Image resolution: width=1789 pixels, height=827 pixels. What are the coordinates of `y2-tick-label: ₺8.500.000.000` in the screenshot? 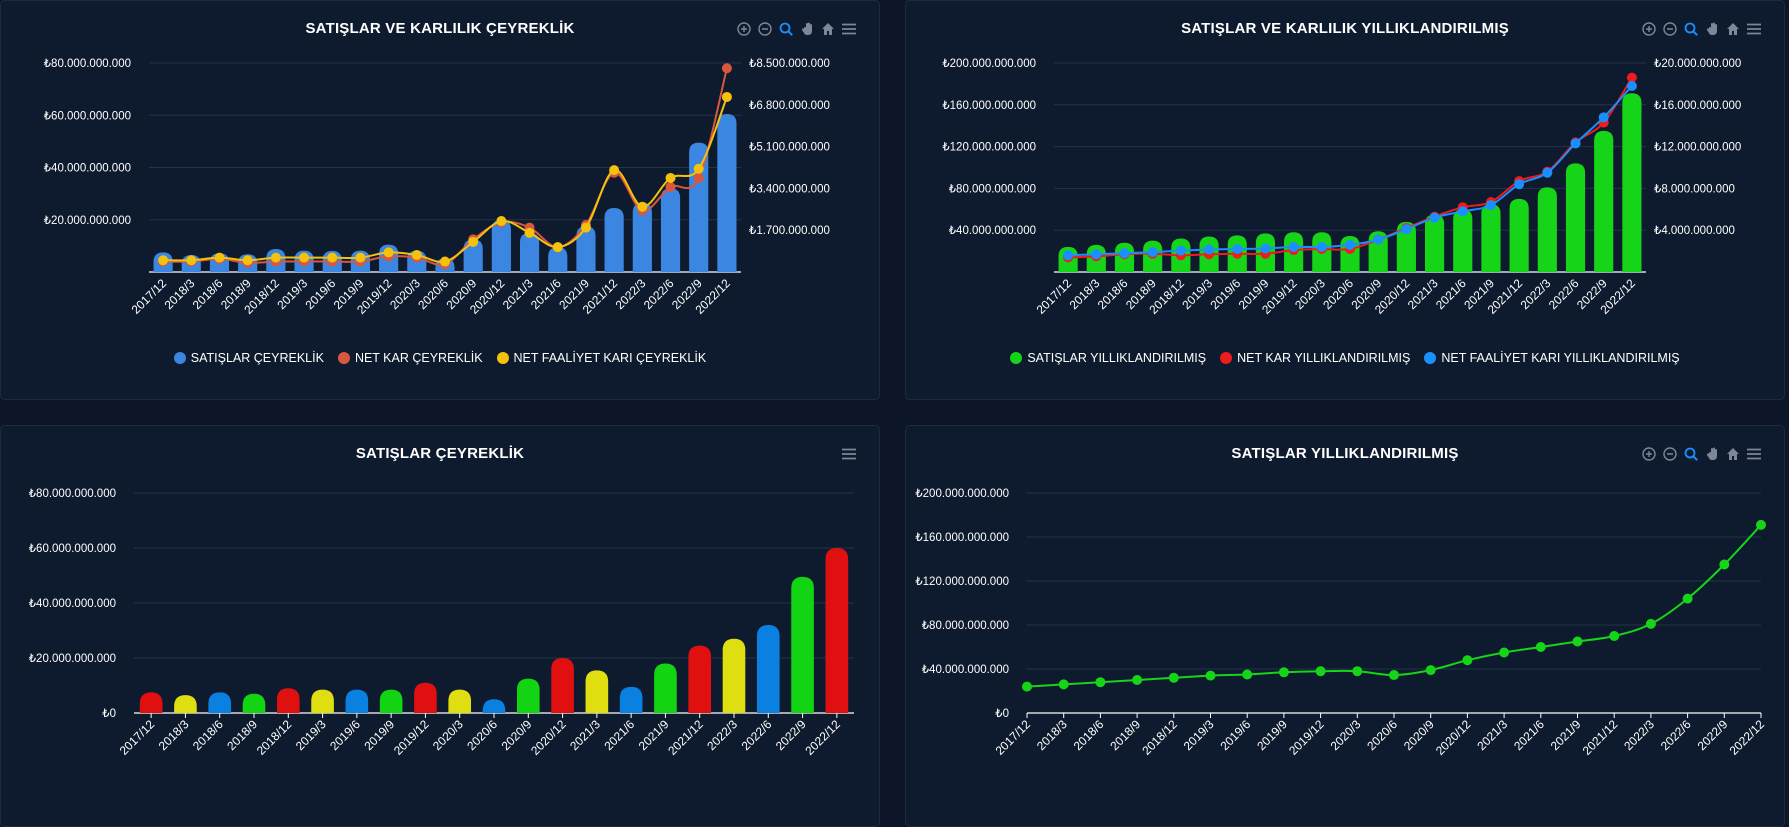 It's located at (789, 64).